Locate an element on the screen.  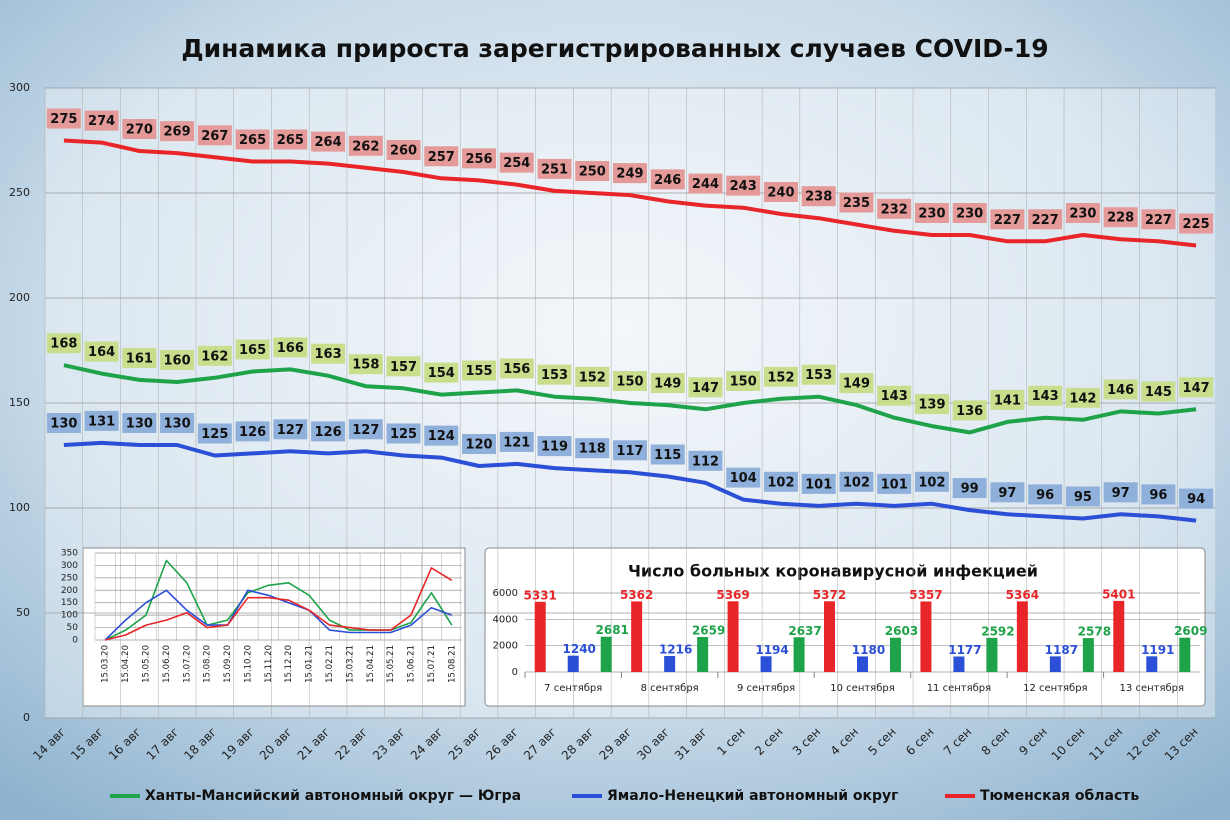
value-label: 121 is located at coordinates (516, 442).